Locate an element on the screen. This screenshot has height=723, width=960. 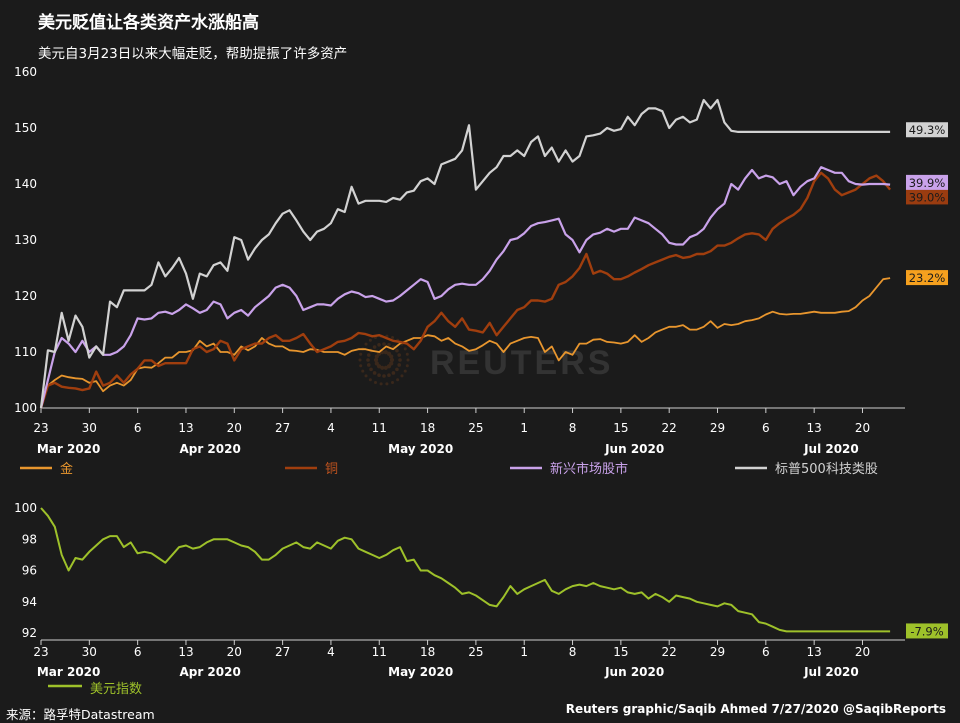
x-tick-label: 15 is located at coordinates (620, 652).